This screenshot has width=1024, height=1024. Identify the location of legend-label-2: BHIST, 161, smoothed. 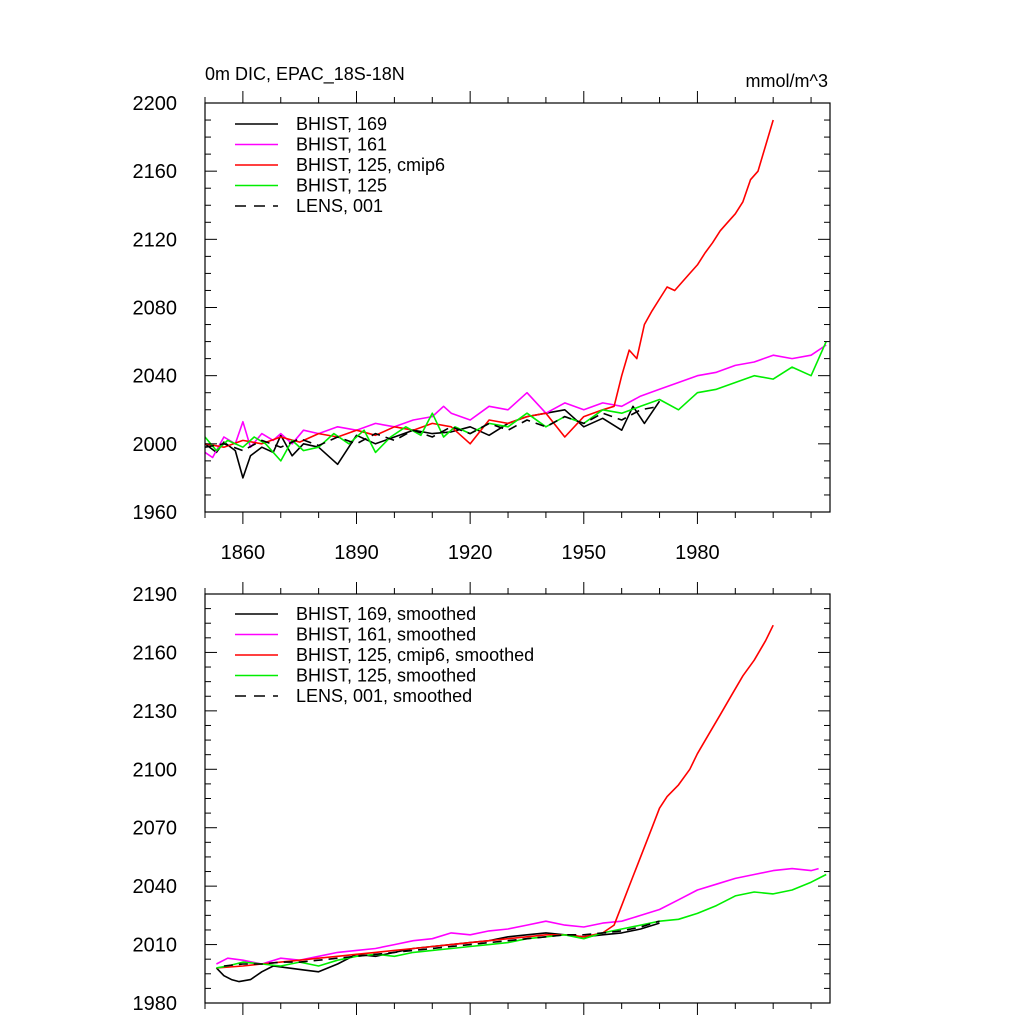
(386, 635).